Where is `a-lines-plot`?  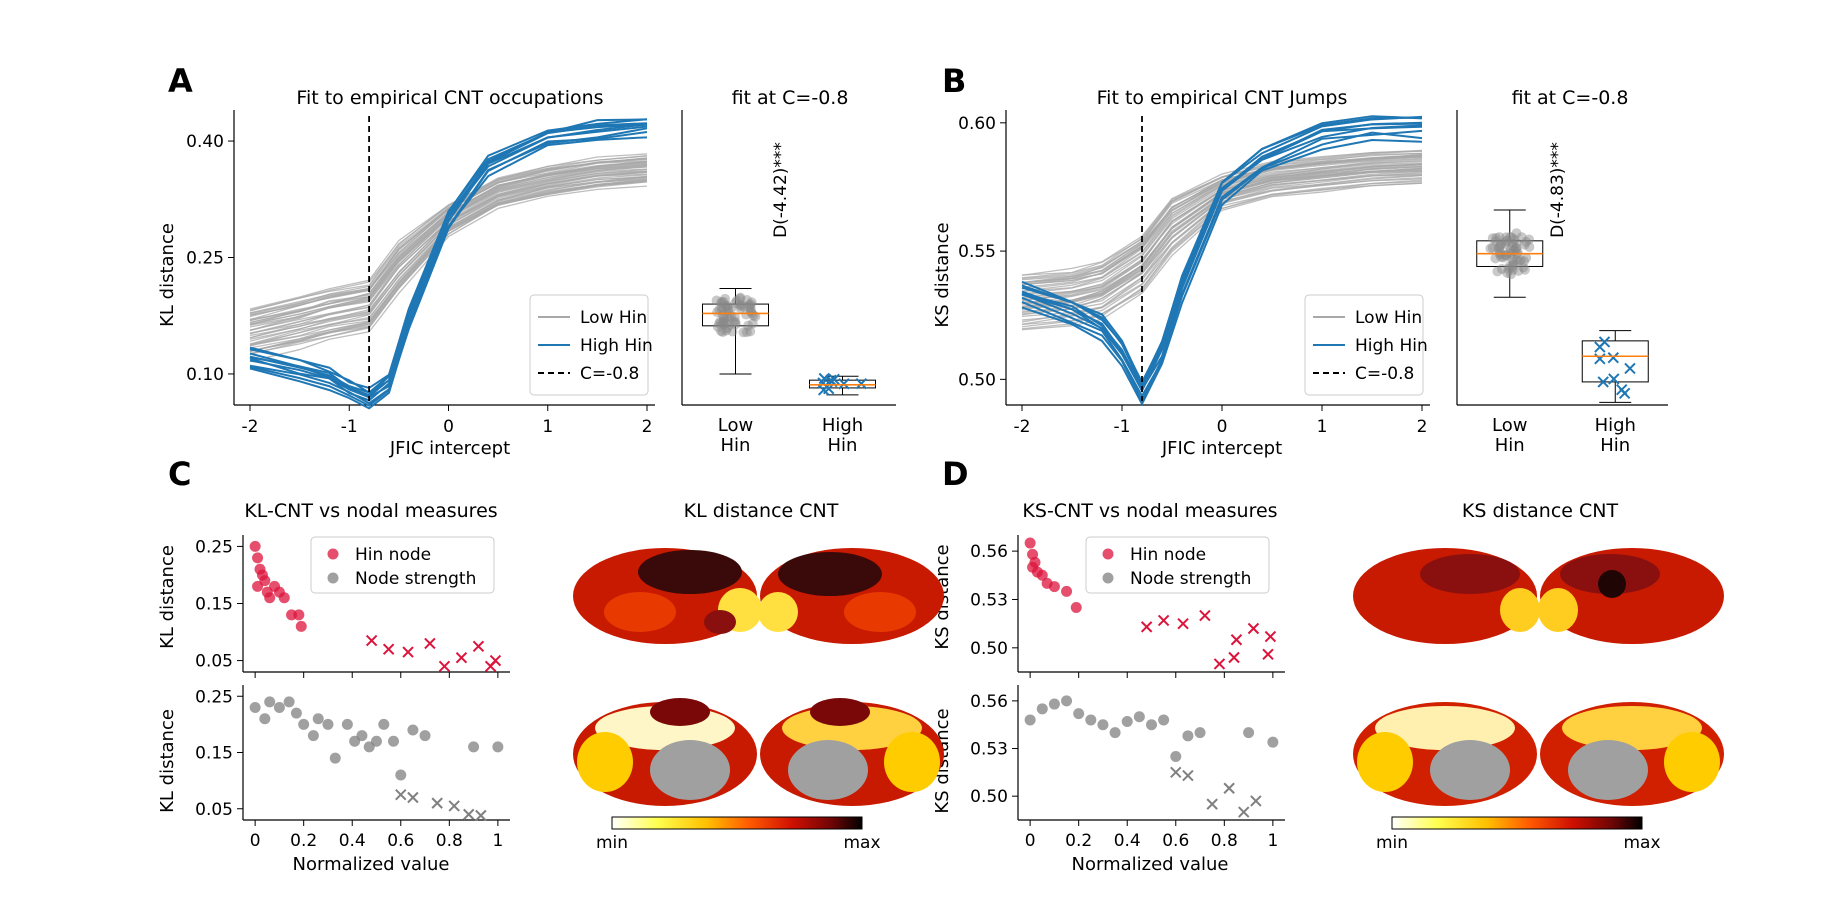 a-lines-plot is located at coordinates (441, 260).